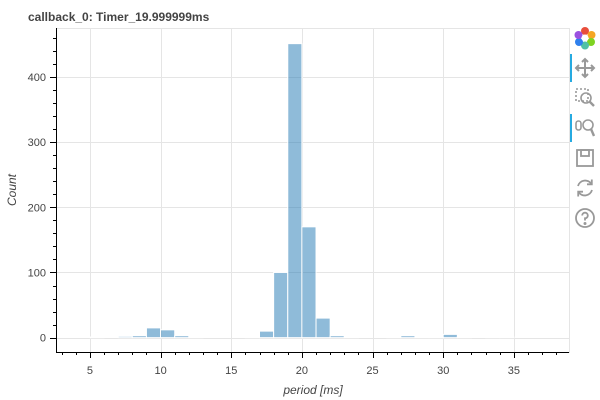  I want to click on y-tick-label: 200, so click(37, 208).